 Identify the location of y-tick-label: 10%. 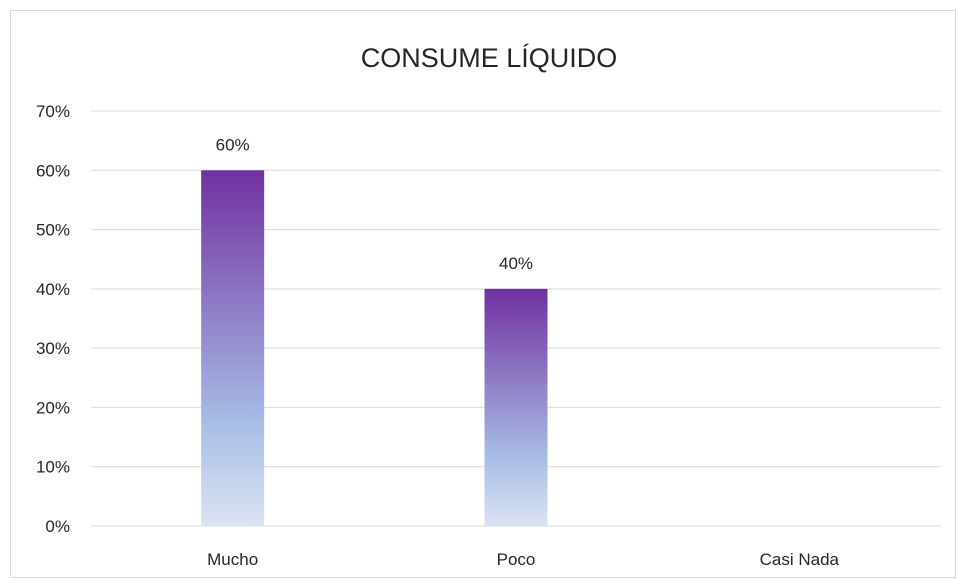
(53, 467).